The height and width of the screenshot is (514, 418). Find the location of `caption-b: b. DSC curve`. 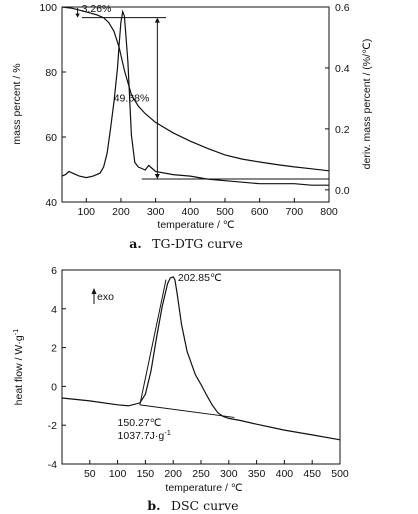

caption-b: b. DSC curve is located at coordinates (192, 505).